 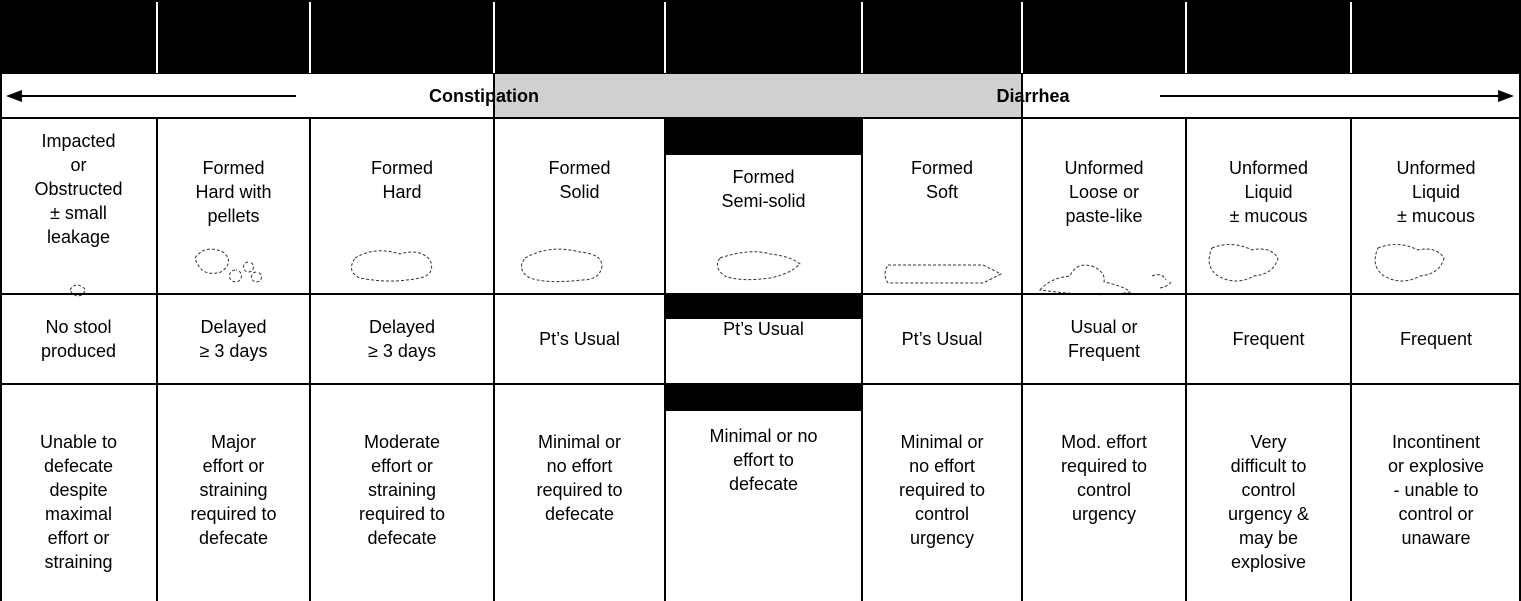 I want to click on control-text: Incontinent, so click(x=1436, y=442).